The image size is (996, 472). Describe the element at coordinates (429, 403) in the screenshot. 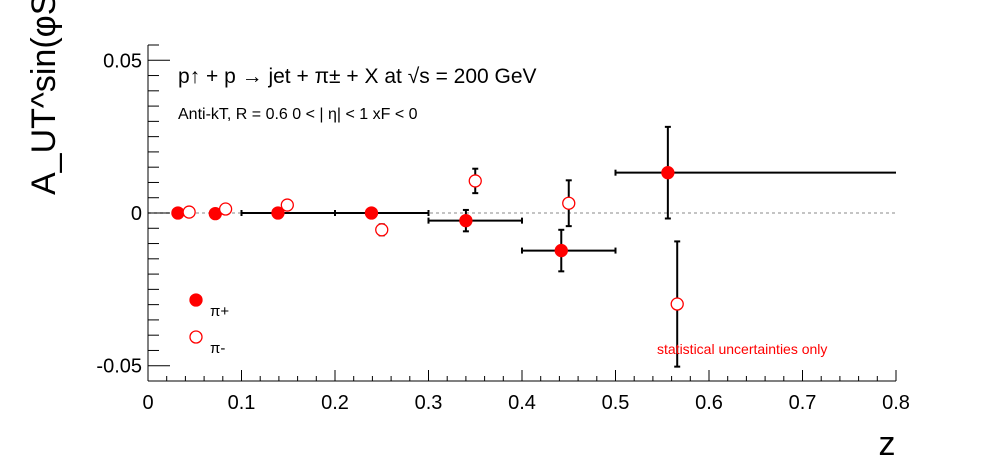

I see `x-tick-label: 0.3` at that location.